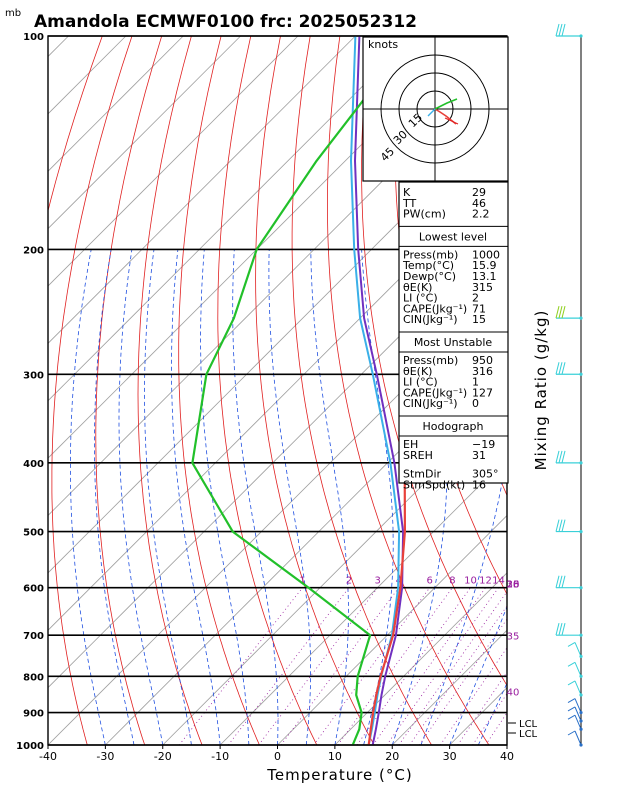  What do you see at coordinates (479, 484) in the screenshot?
I see `indices-row-value: 16` at bounding box center [479, 484].